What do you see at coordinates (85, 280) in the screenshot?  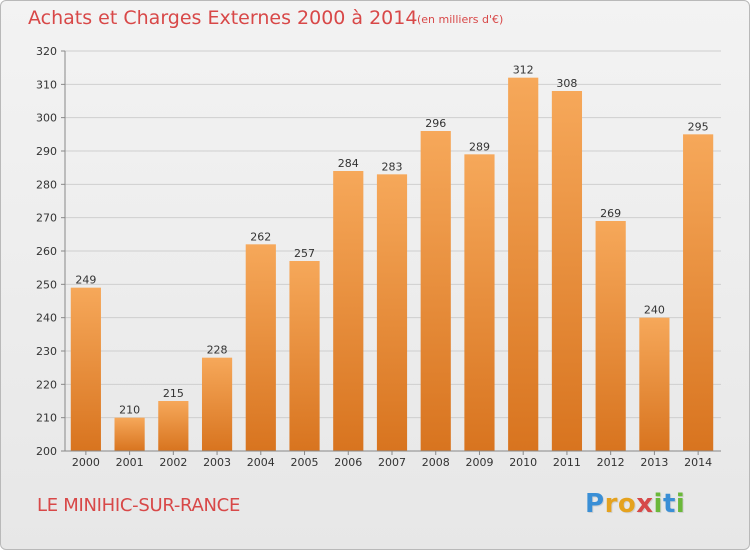 I see `bar-value-label: 249` at bounding box center [85, 280].